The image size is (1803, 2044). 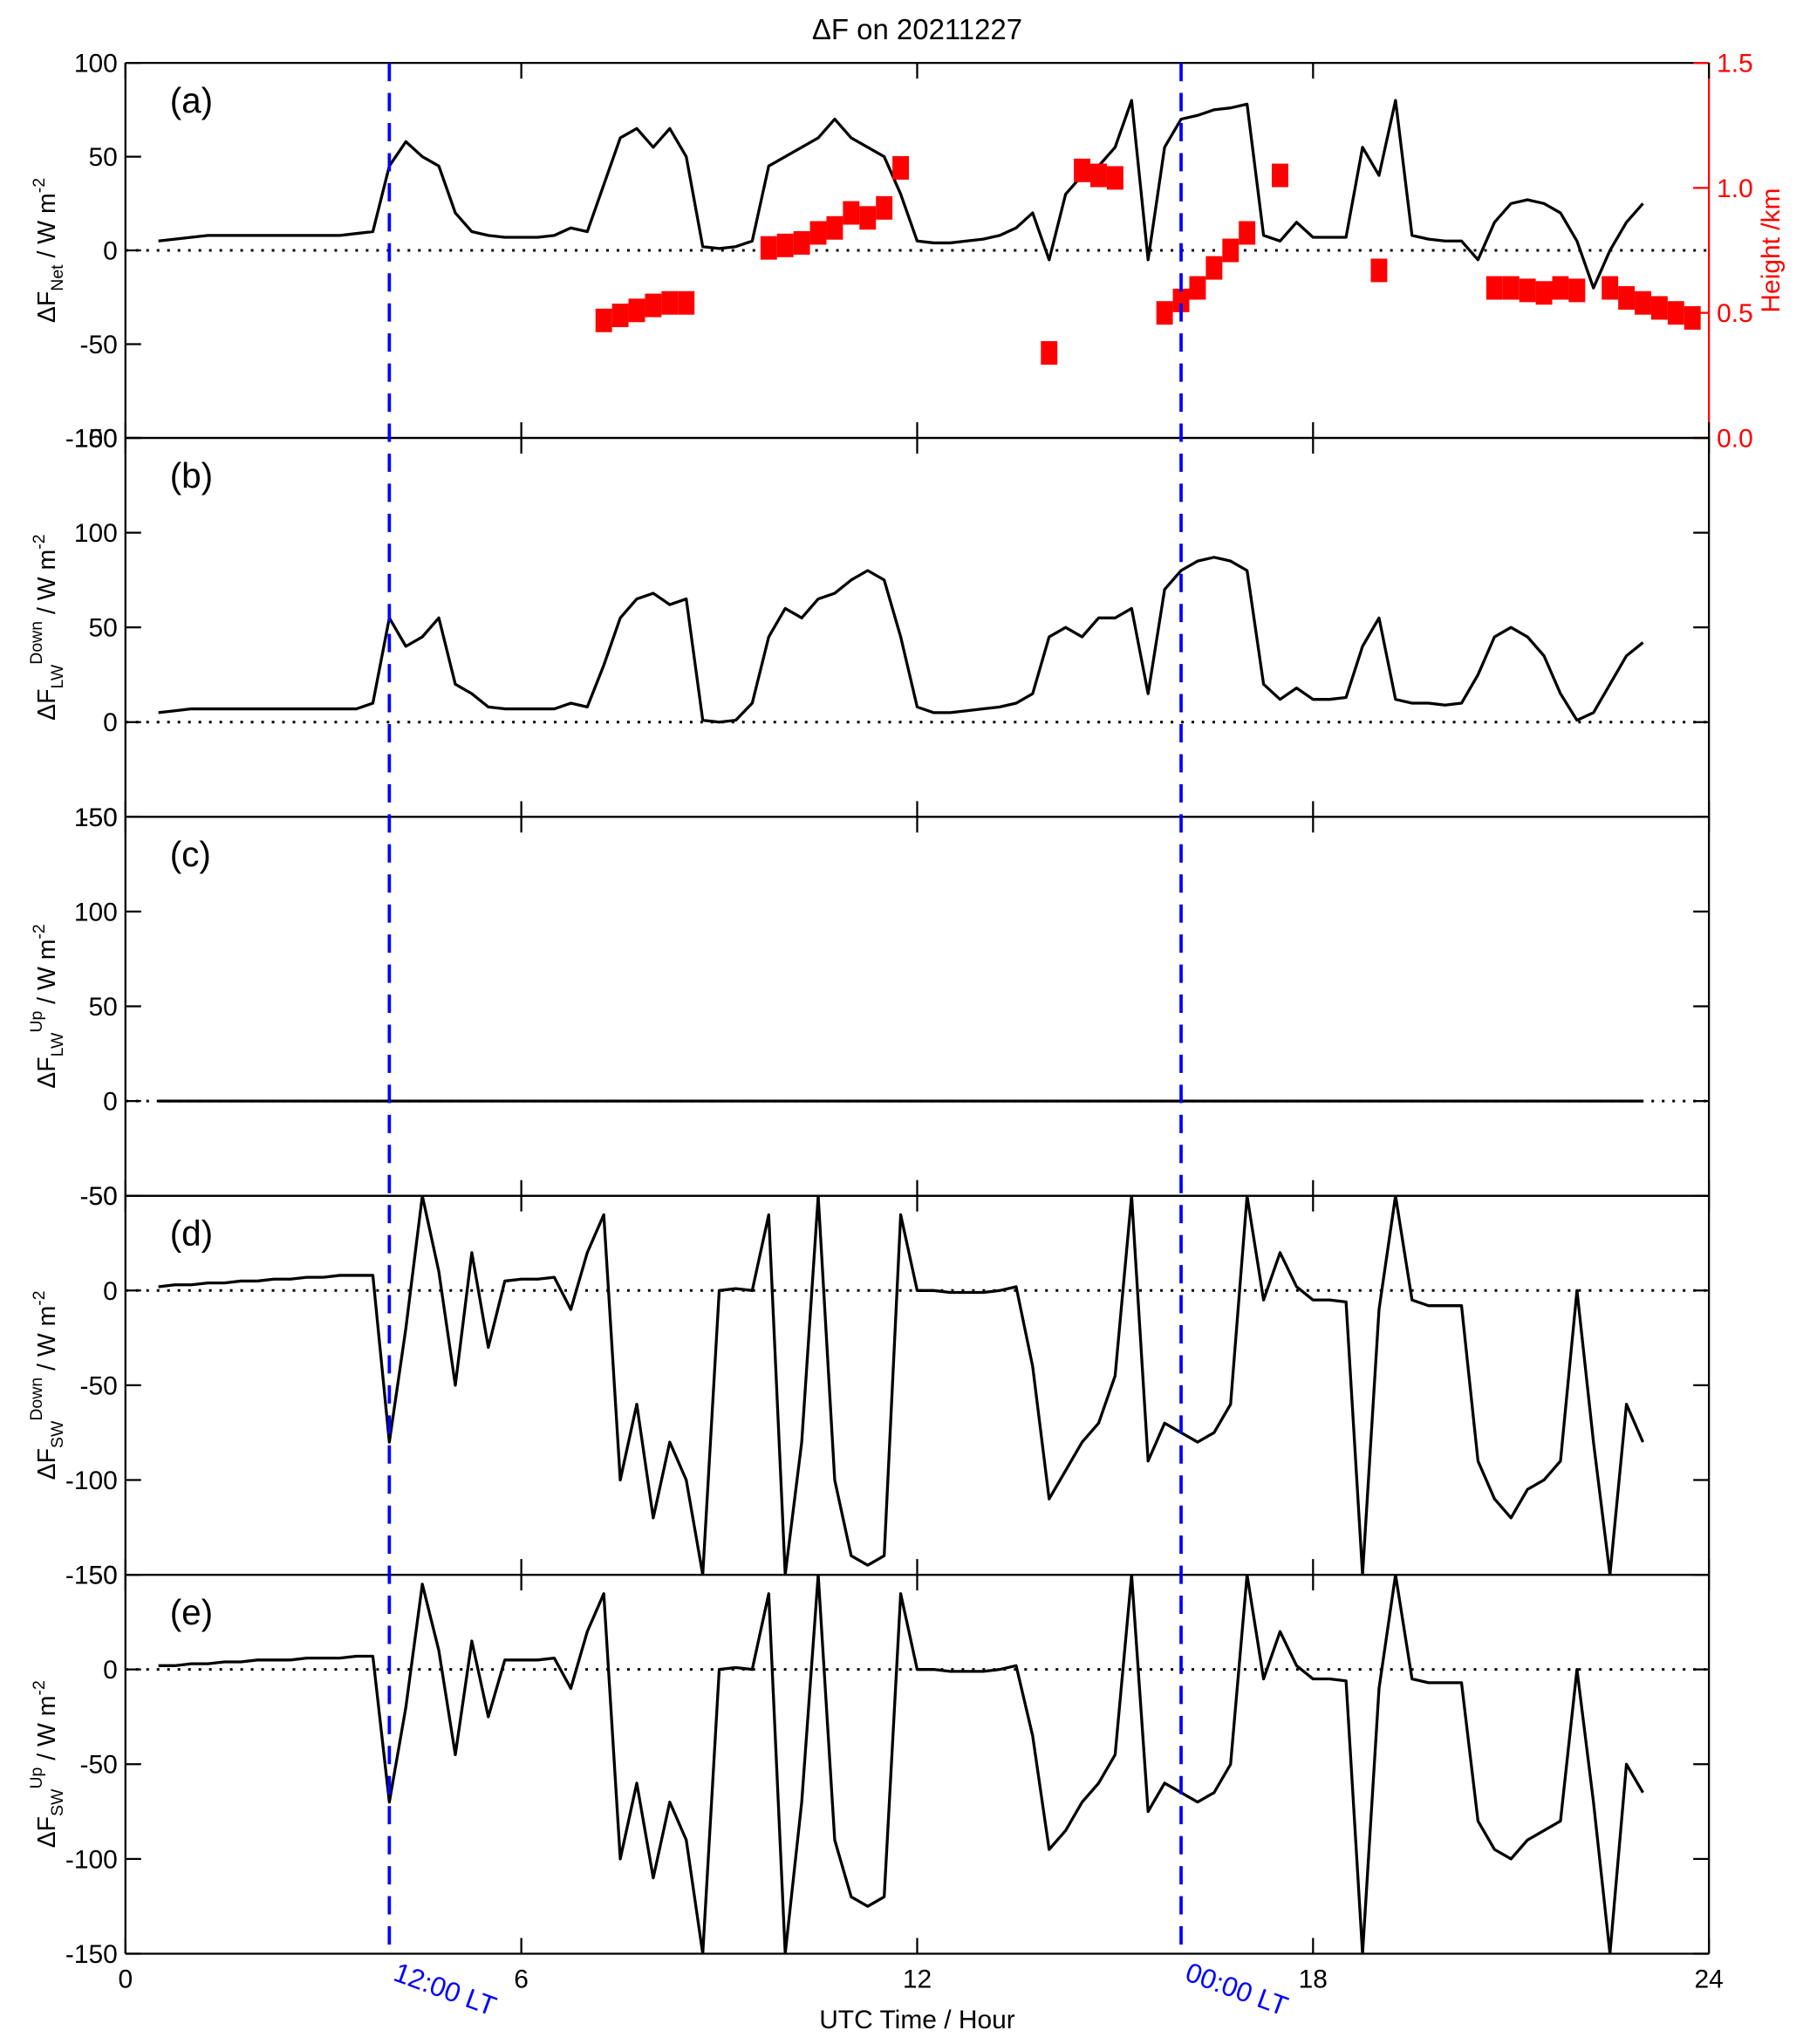 I want to click on chart-title: ΔF on 20211227, so click(x=917, y=29).